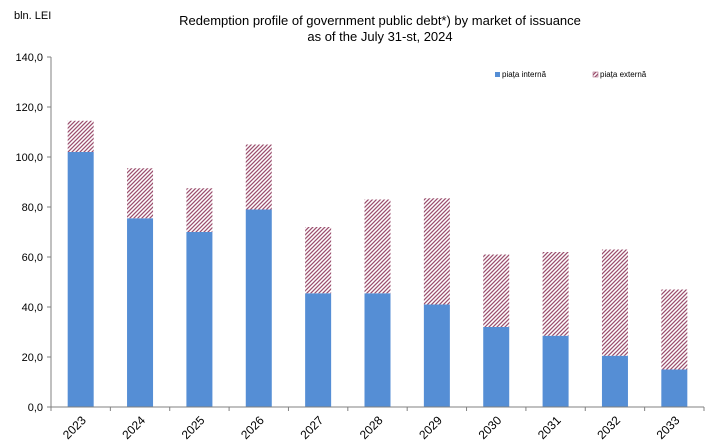 The height and width of the screenshot is (444, 708). I want to click on bar-external-2024, so click(140, 193).